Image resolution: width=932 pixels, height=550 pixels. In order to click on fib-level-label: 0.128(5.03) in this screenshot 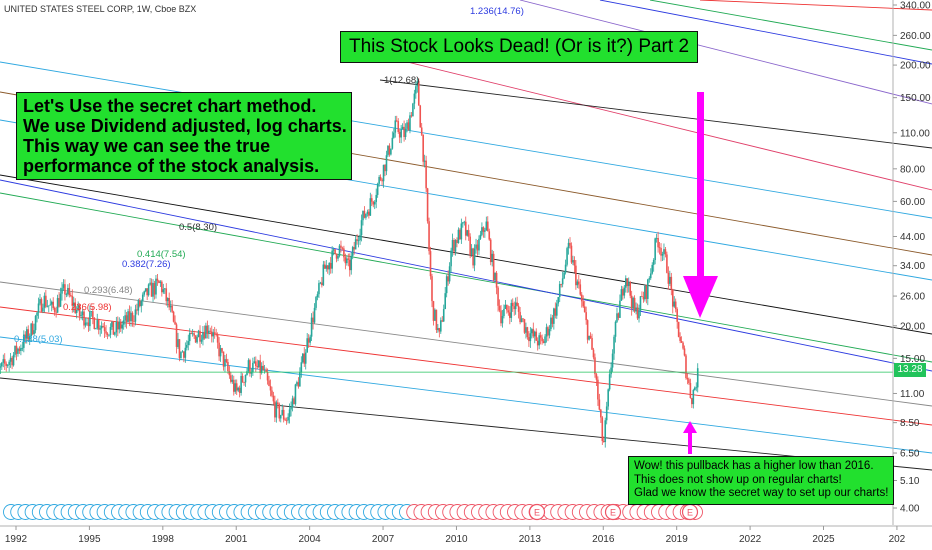, I will do `click(38, 339)`.